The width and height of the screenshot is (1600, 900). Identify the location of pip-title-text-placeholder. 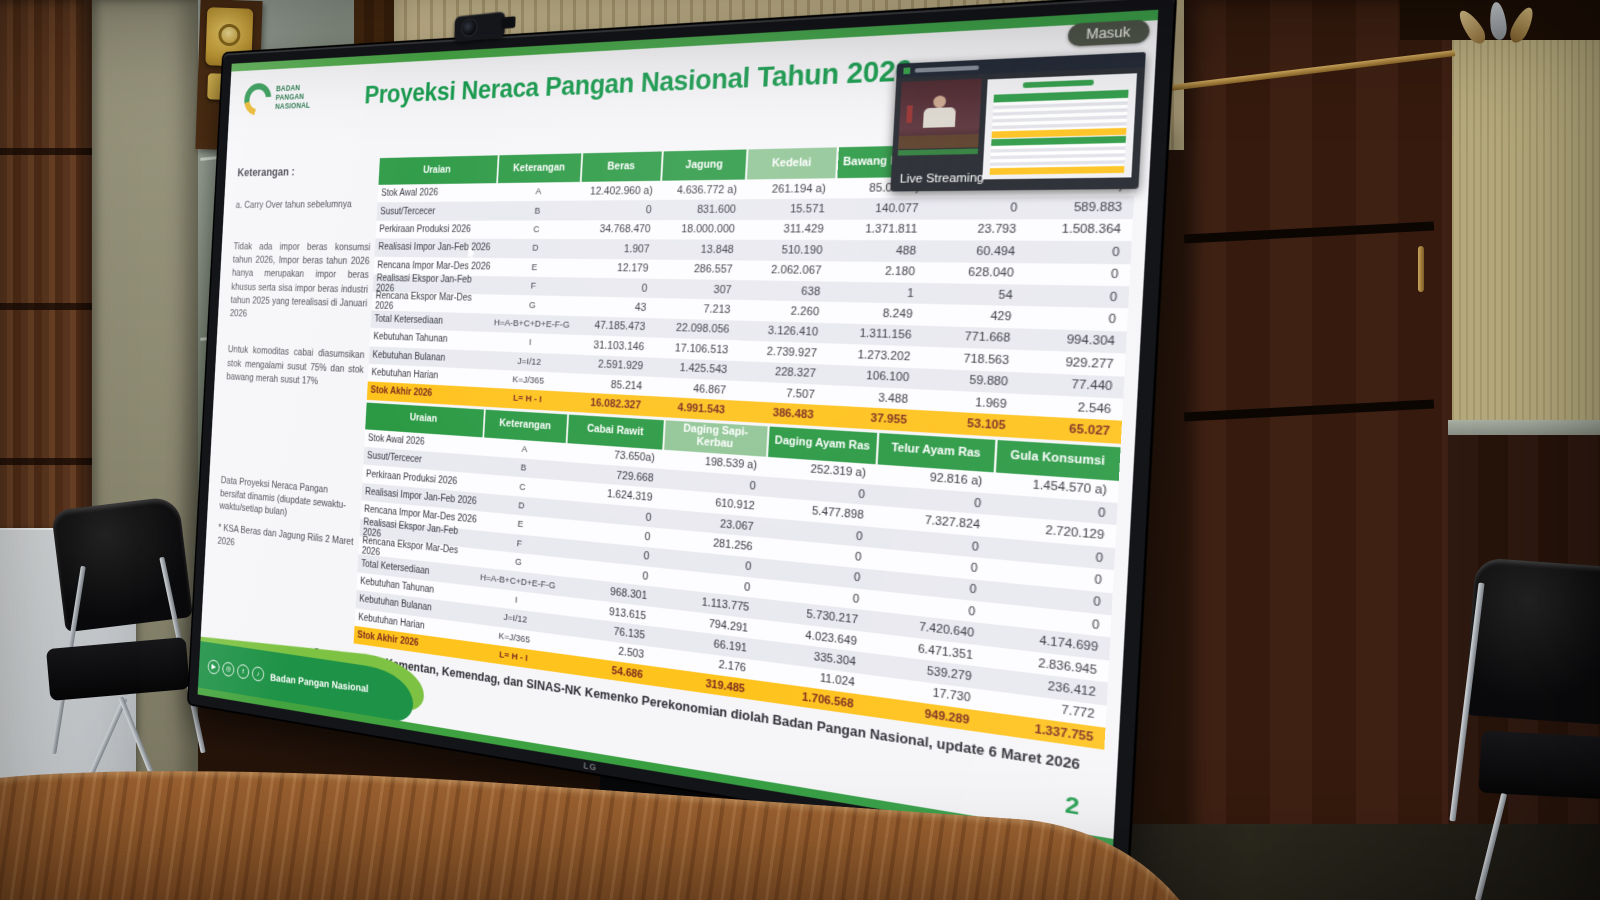
(947, 69).